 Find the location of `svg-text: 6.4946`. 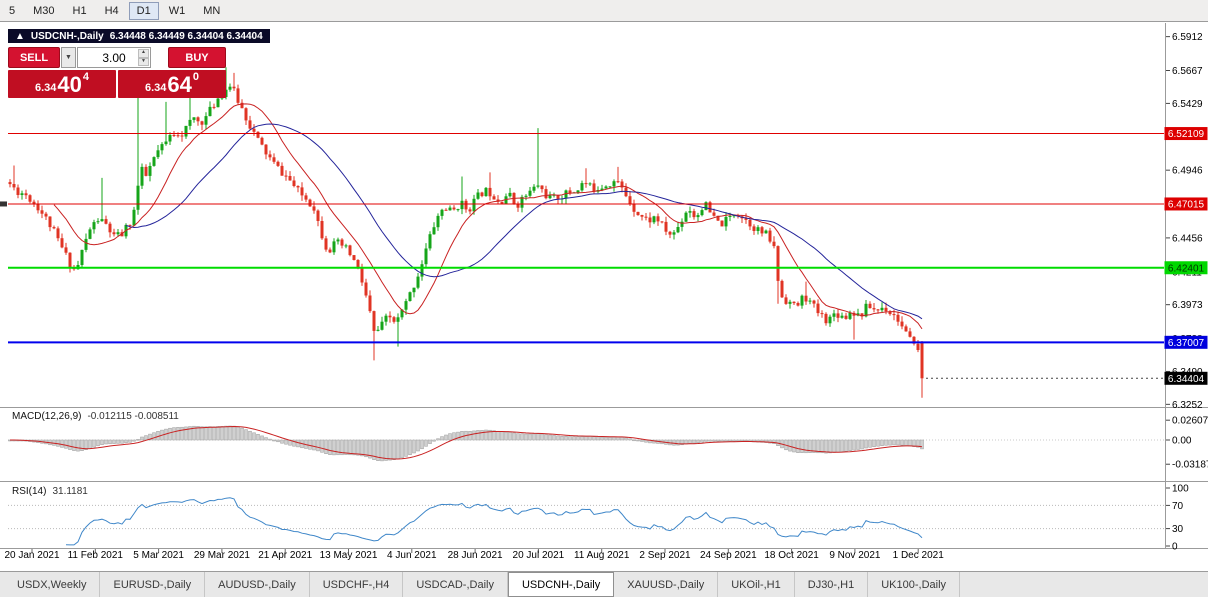

svg-text: 6.4946 is located at coordinates (1187, 171).